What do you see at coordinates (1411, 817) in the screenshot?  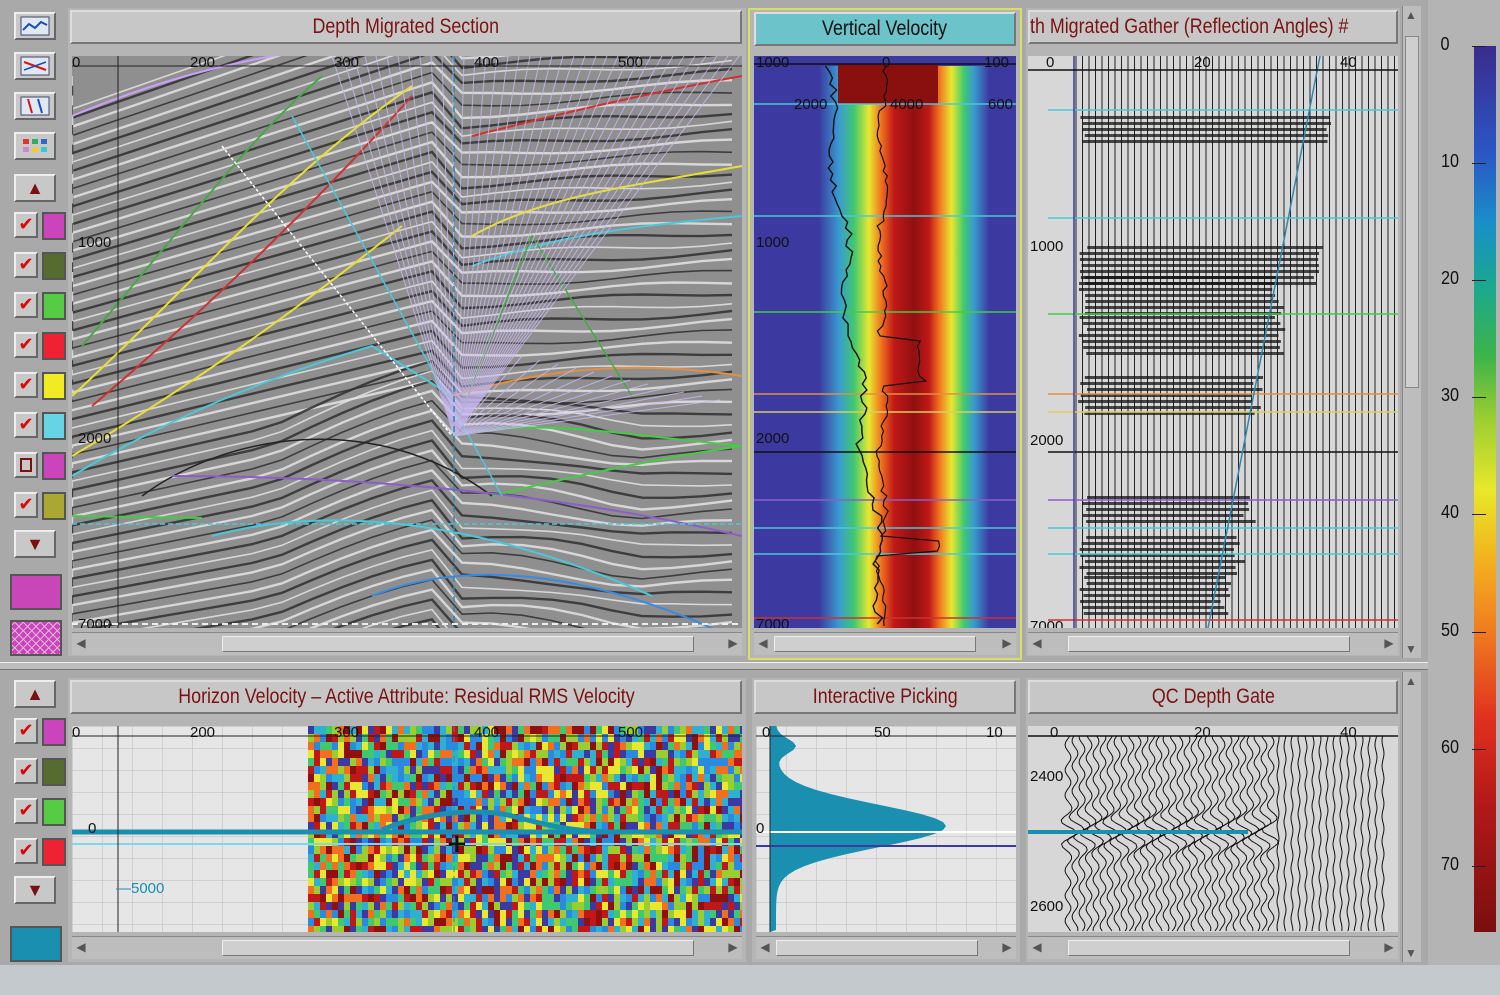 I see `vertical-scrollbar-bottom: ▲ ▼` at bounding box center [1411, 817].